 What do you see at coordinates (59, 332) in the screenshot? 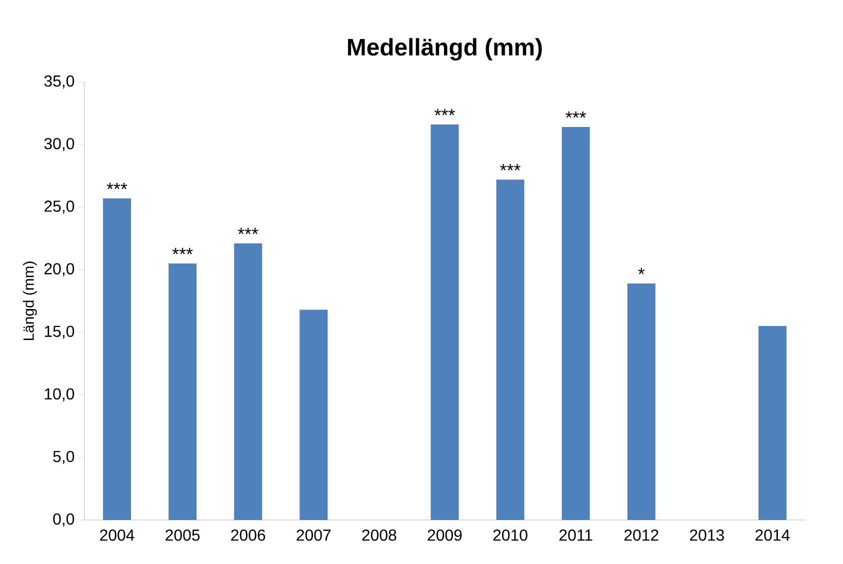
I see `y-tick-label: 15,0` at bounding box center [59, 332].